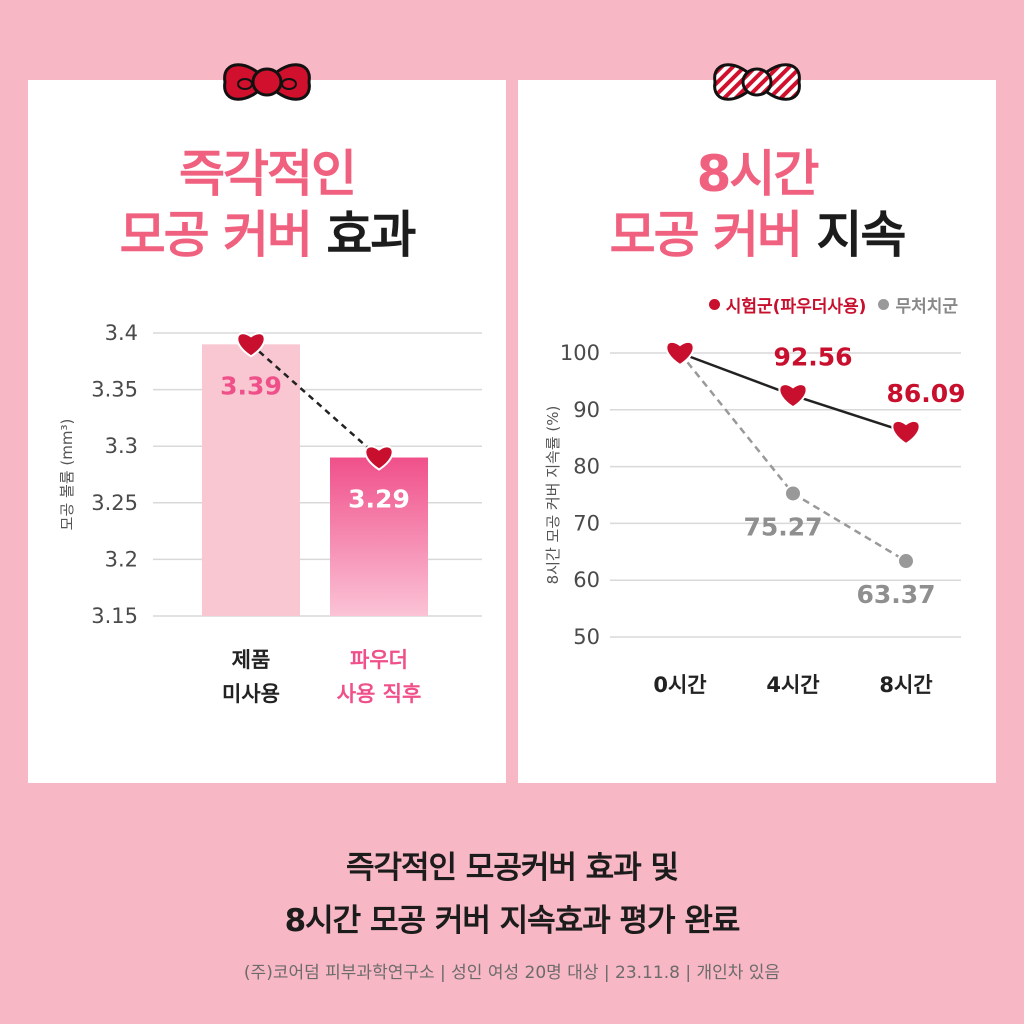  What do you see at coordinates (679, 685) in the screenshot?
I see `x-tick-label: 0시간` at bounding box center [679, 685].